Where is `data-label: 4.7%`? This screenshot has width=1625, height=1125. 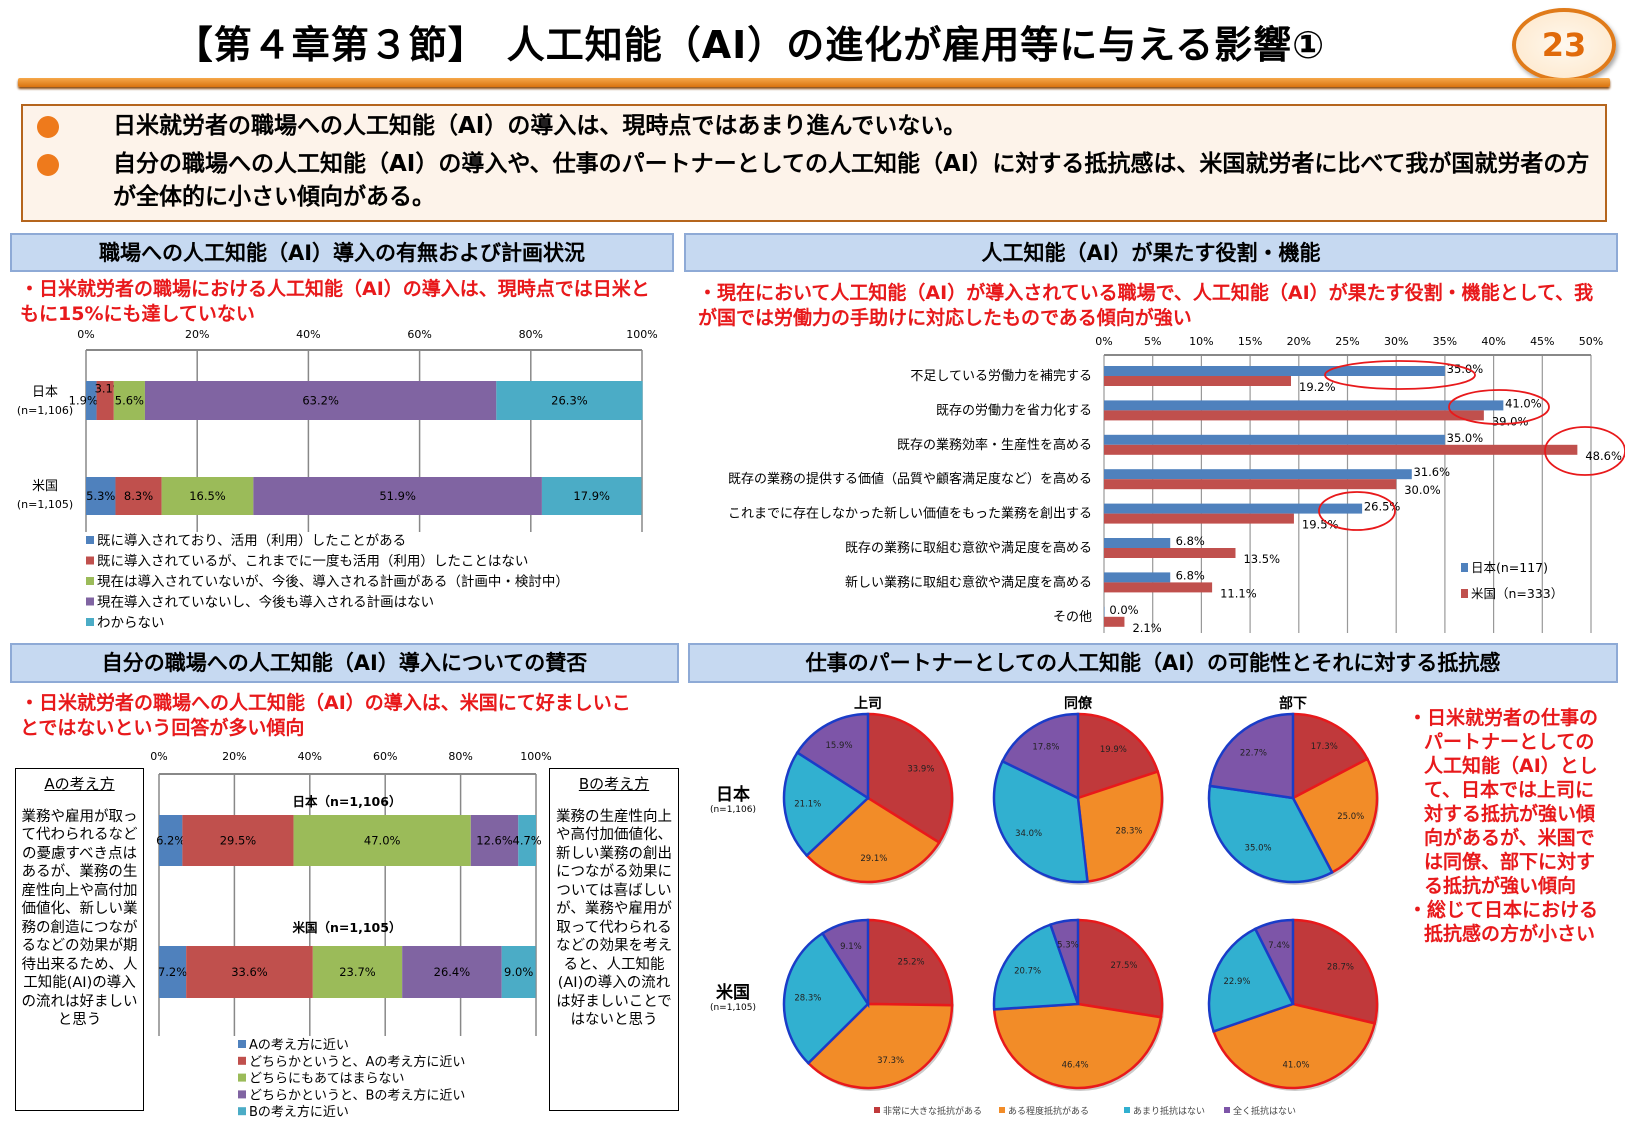
data-label: 4.7% is located at coordinates (527, 841).